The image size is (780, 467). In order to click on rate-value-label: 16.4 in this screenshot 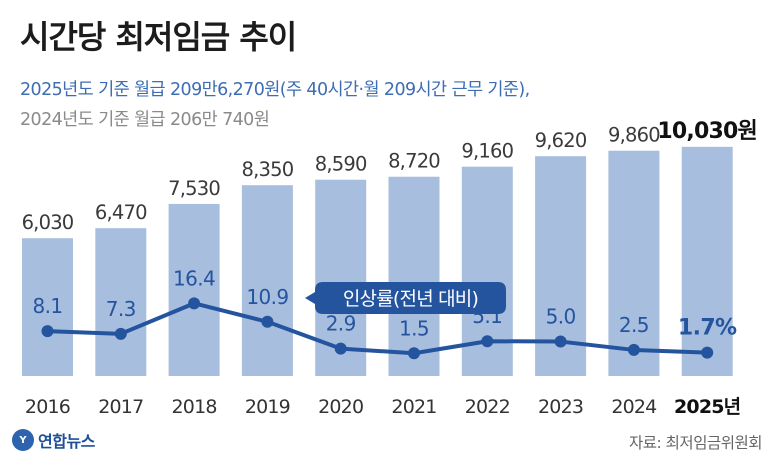, I will do `click(194, 278)`.